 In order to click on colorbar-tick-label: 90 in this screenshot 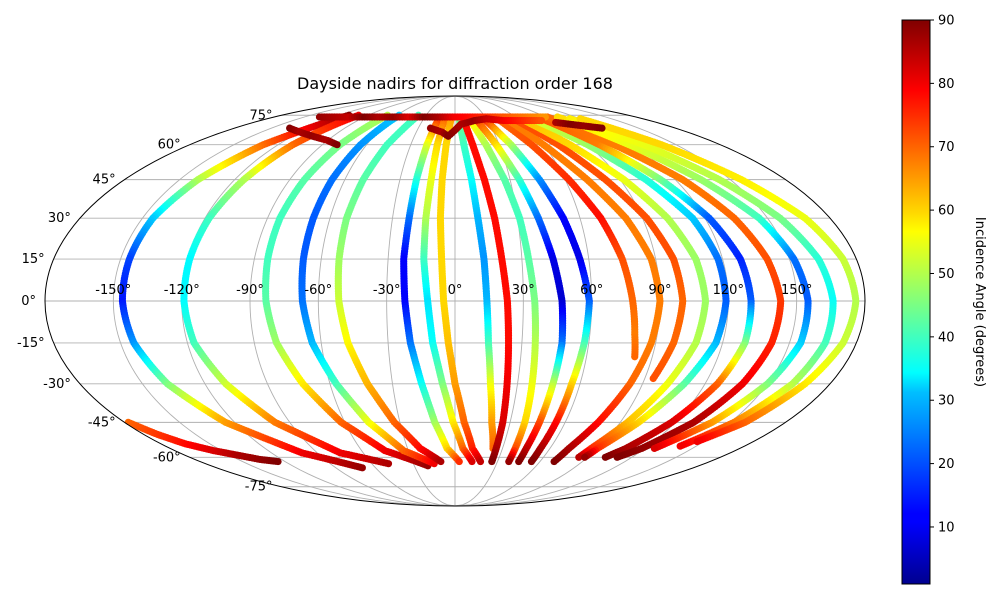, I will do `click(946, 21)`.